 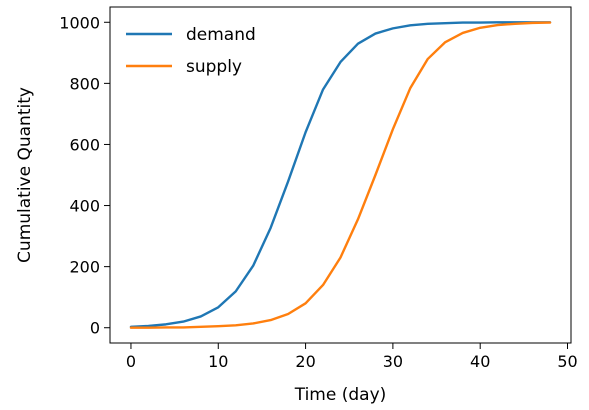 What do you see at coordinates (84, 206) in the screenshot?
I see `y-tick-label: 400` at bounding box center [84, 206].